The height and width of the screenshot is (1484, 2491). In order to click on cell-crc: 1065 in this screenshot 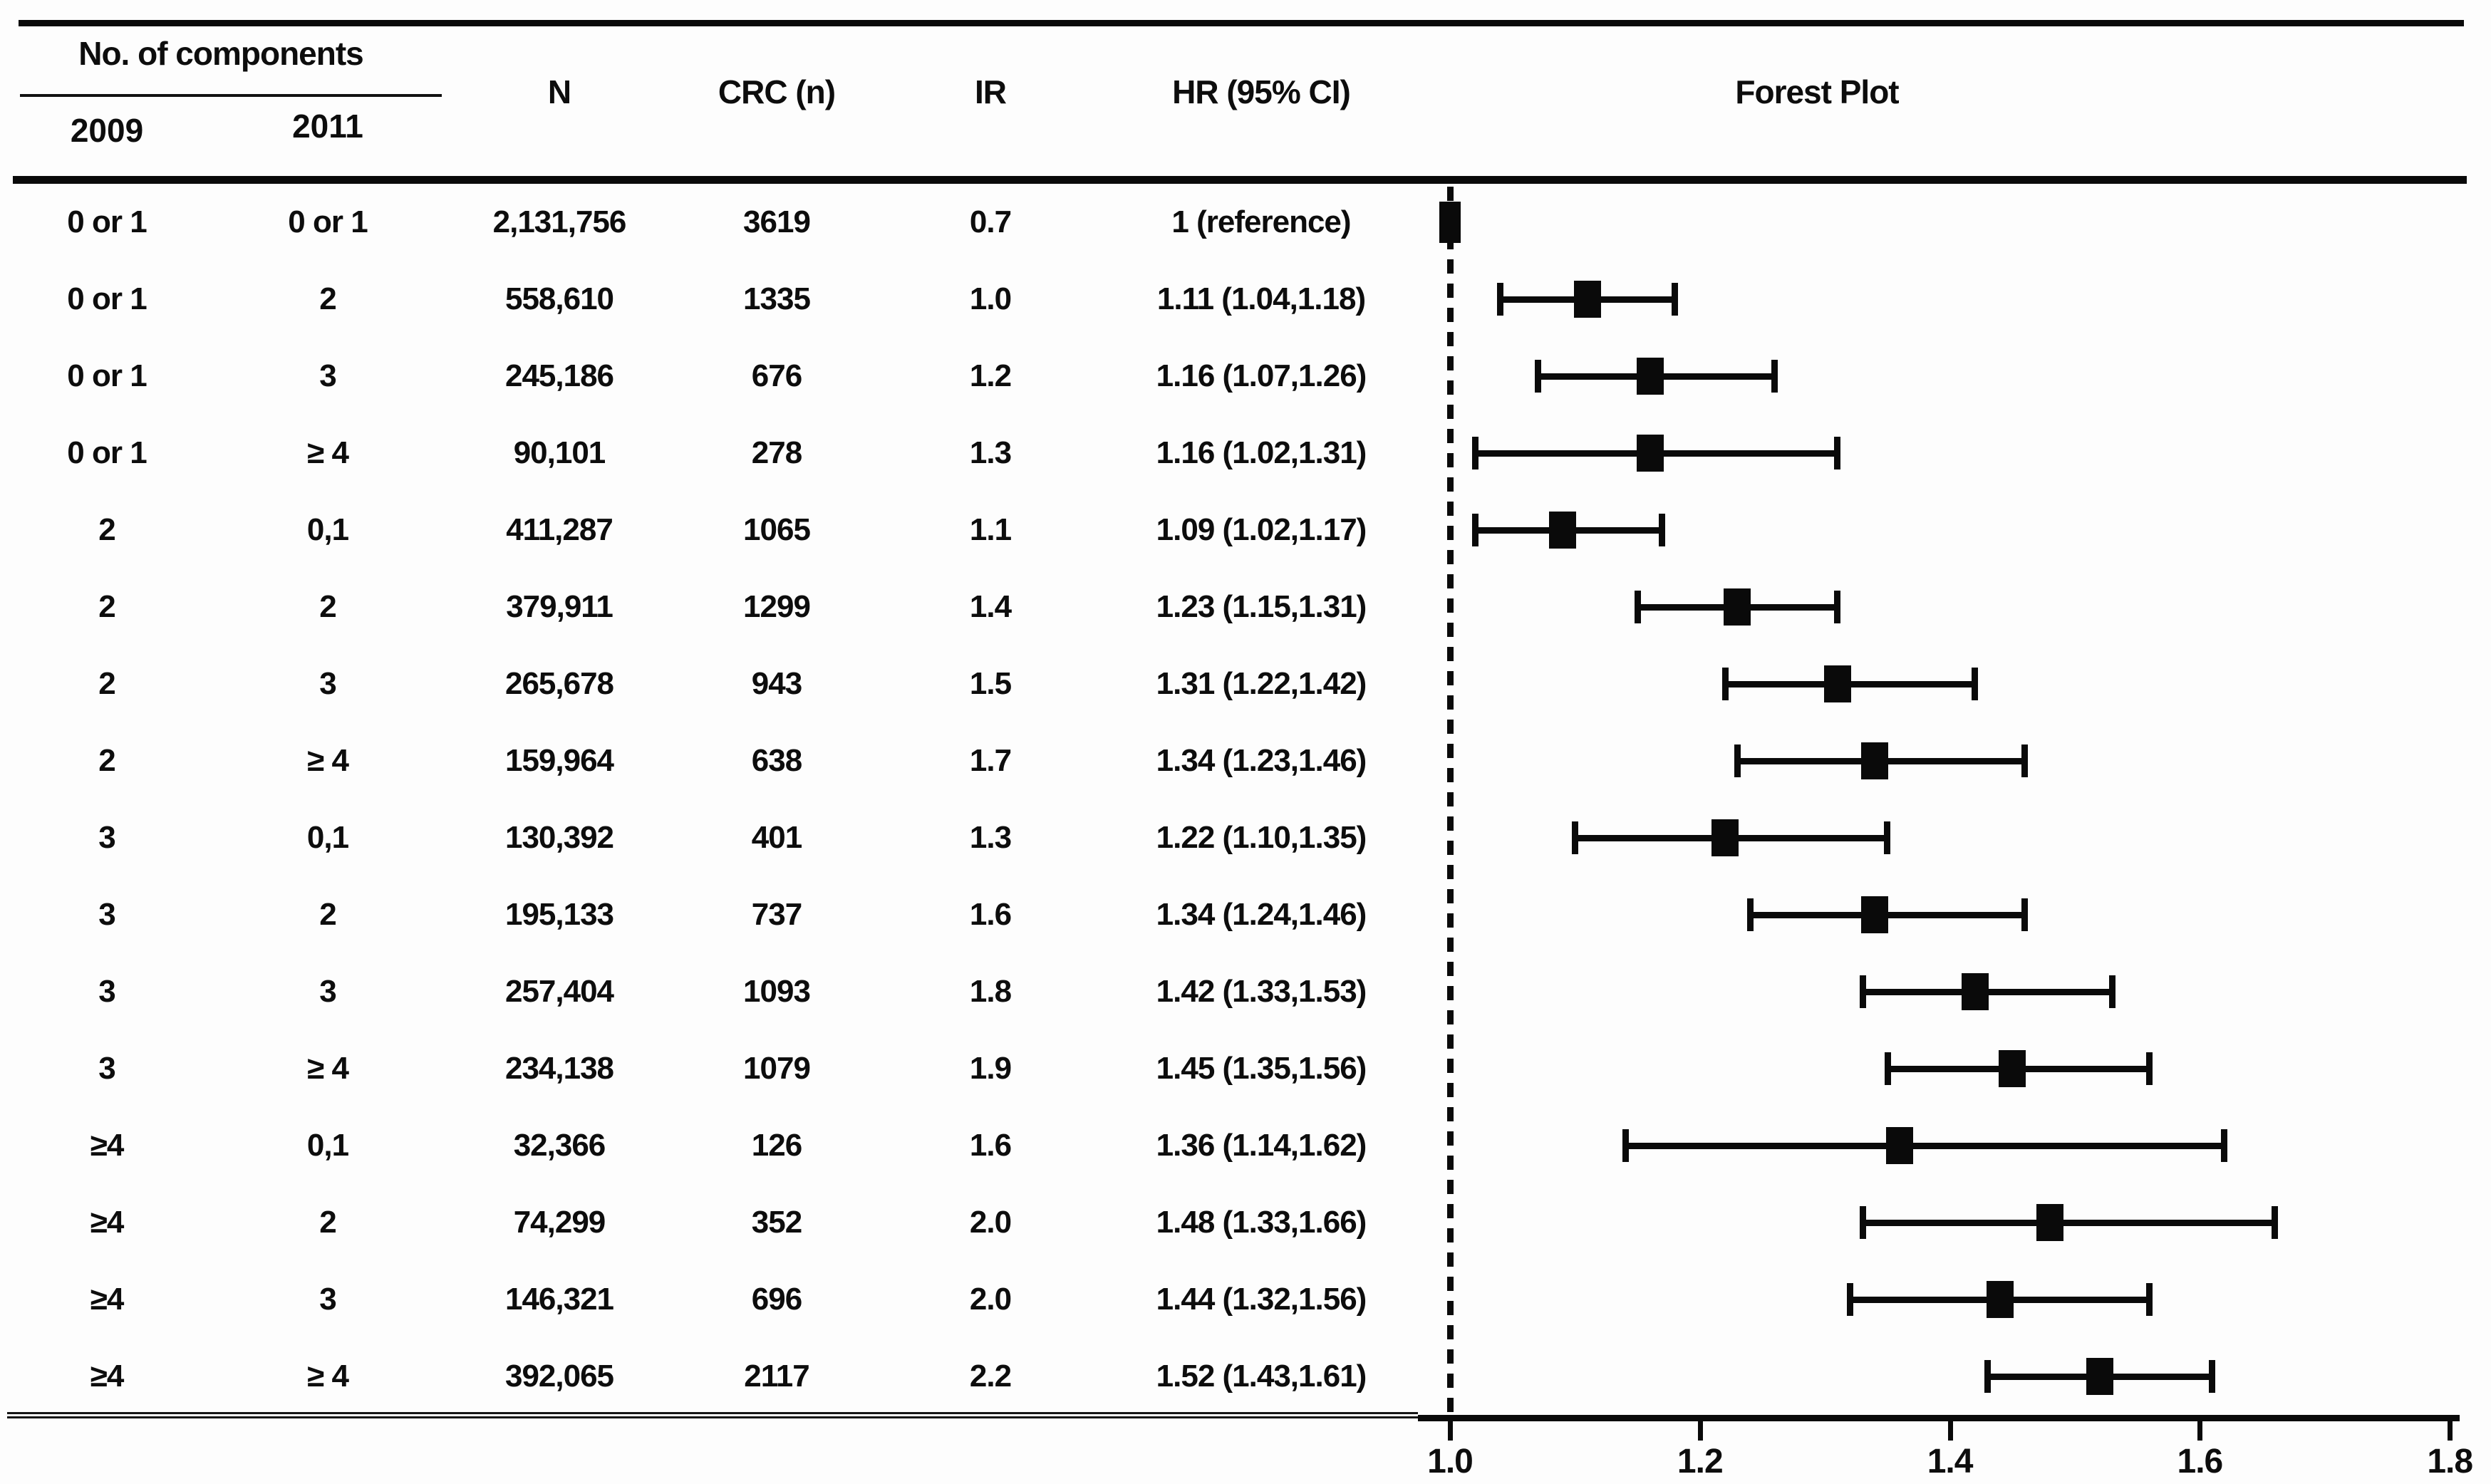, I will do `click(777, 529)`.